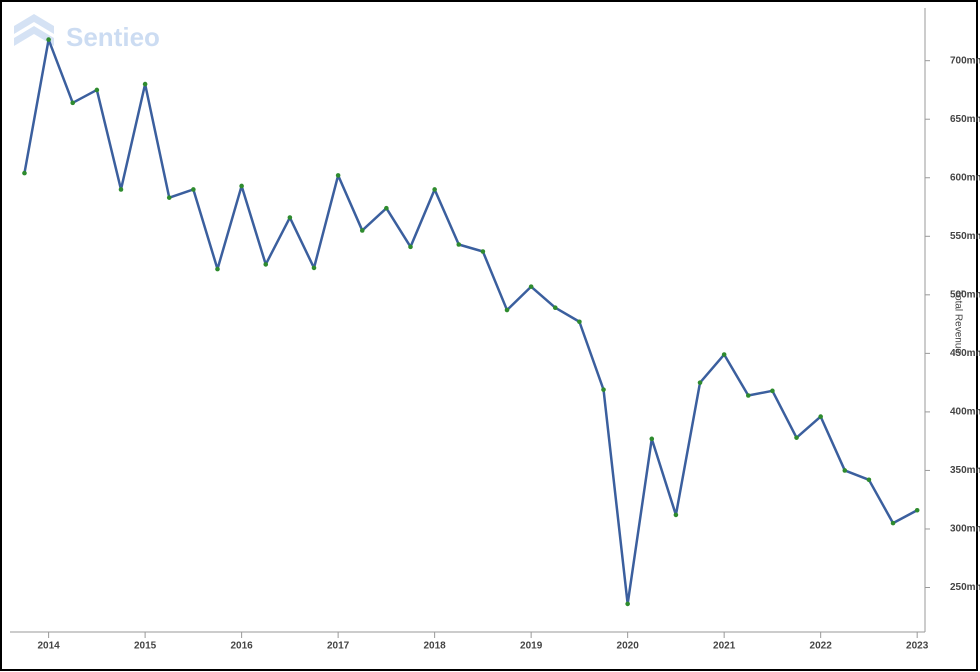 Image resolution: width=980 pixels, height=672 pixels. Describe the element at coordinates (48, 646) in the screenshot. I see `x-tick-label: 2014` at that location.